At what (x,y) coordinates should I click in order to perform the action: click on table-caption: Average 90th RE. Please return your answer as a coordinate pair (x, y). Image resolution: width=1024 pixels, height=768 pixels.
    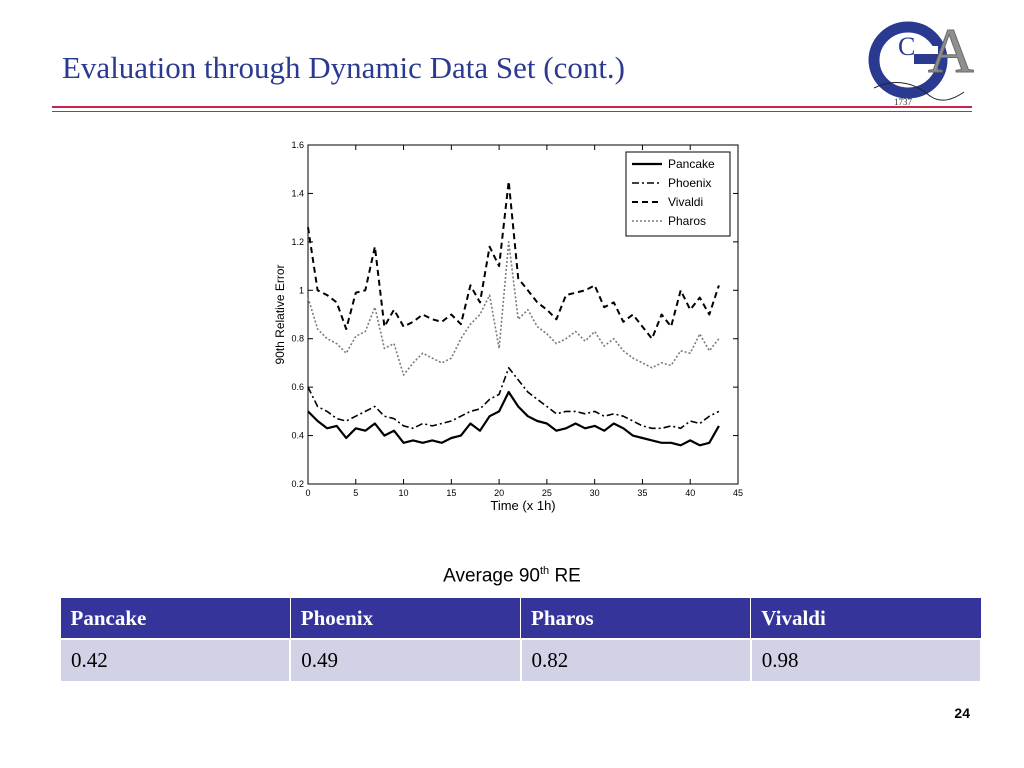
    Looking at the image, I should click on (512, 576).